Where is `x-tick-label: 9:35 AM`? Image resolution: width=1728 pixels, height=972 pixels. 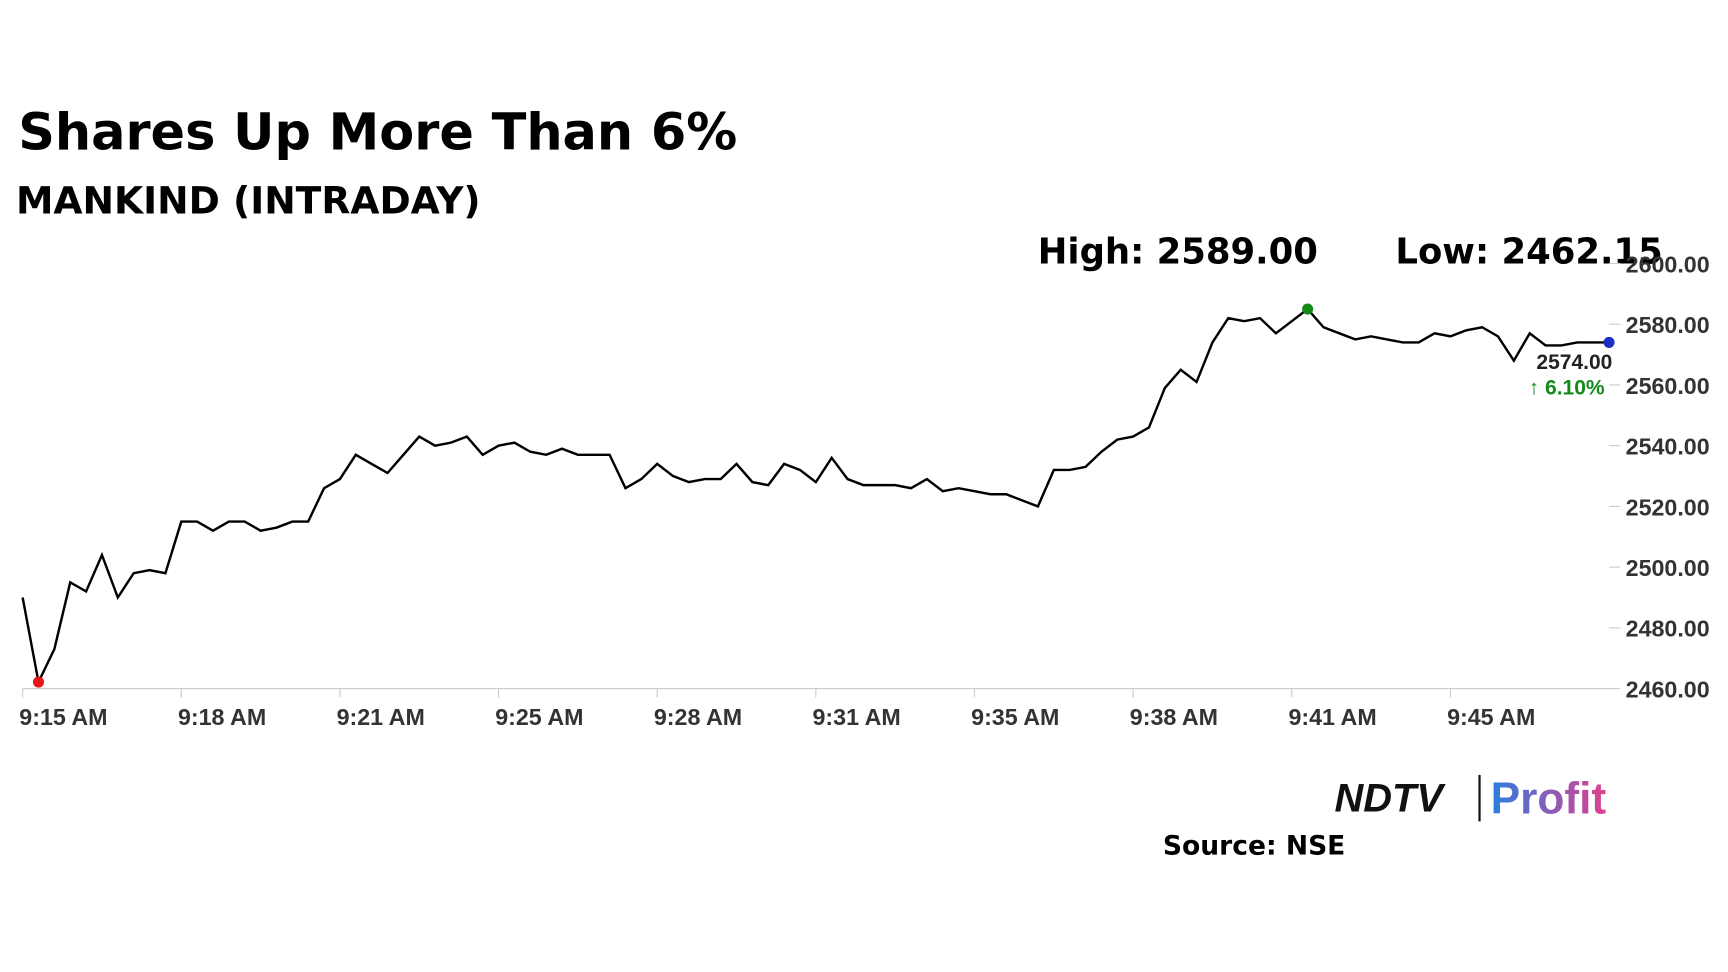 x-tick-label: 9:35 AM is located at coordinates (1015, 717).